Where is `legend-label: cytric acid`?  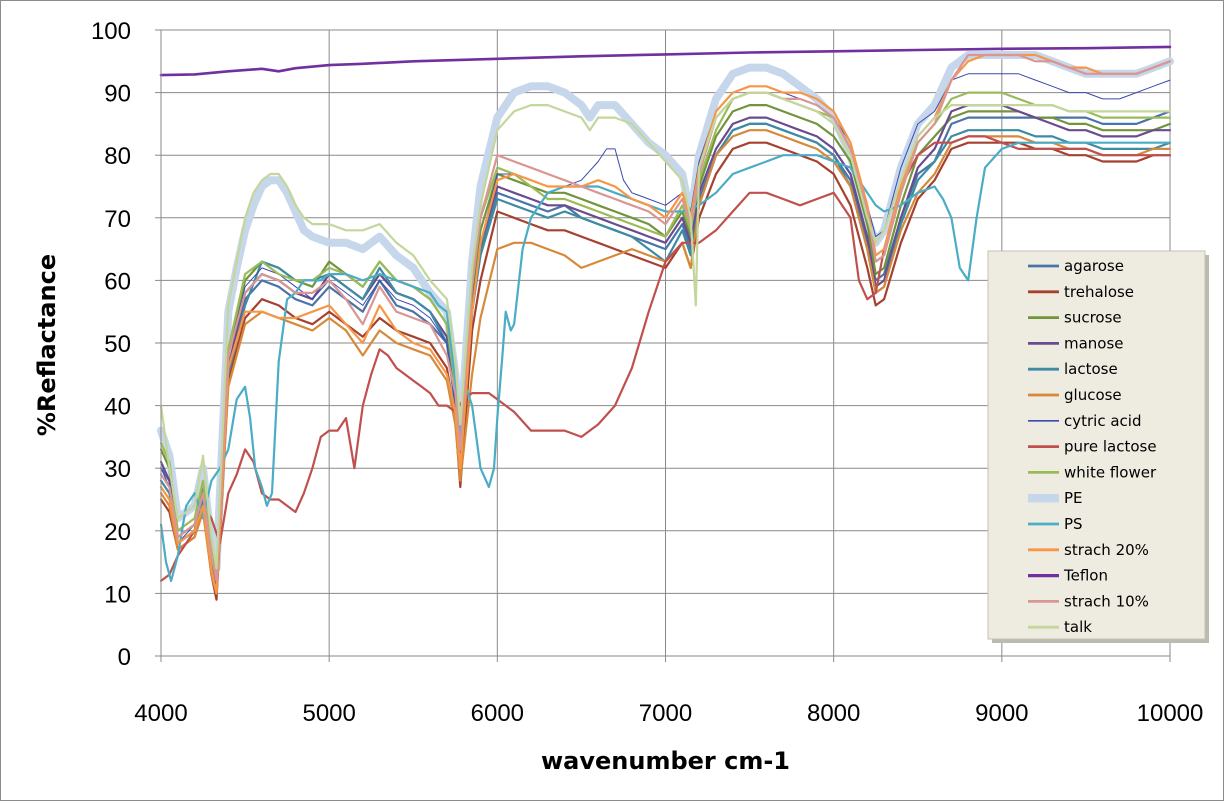 legend-label: cytric acid is located at coordinates (1102, 421).